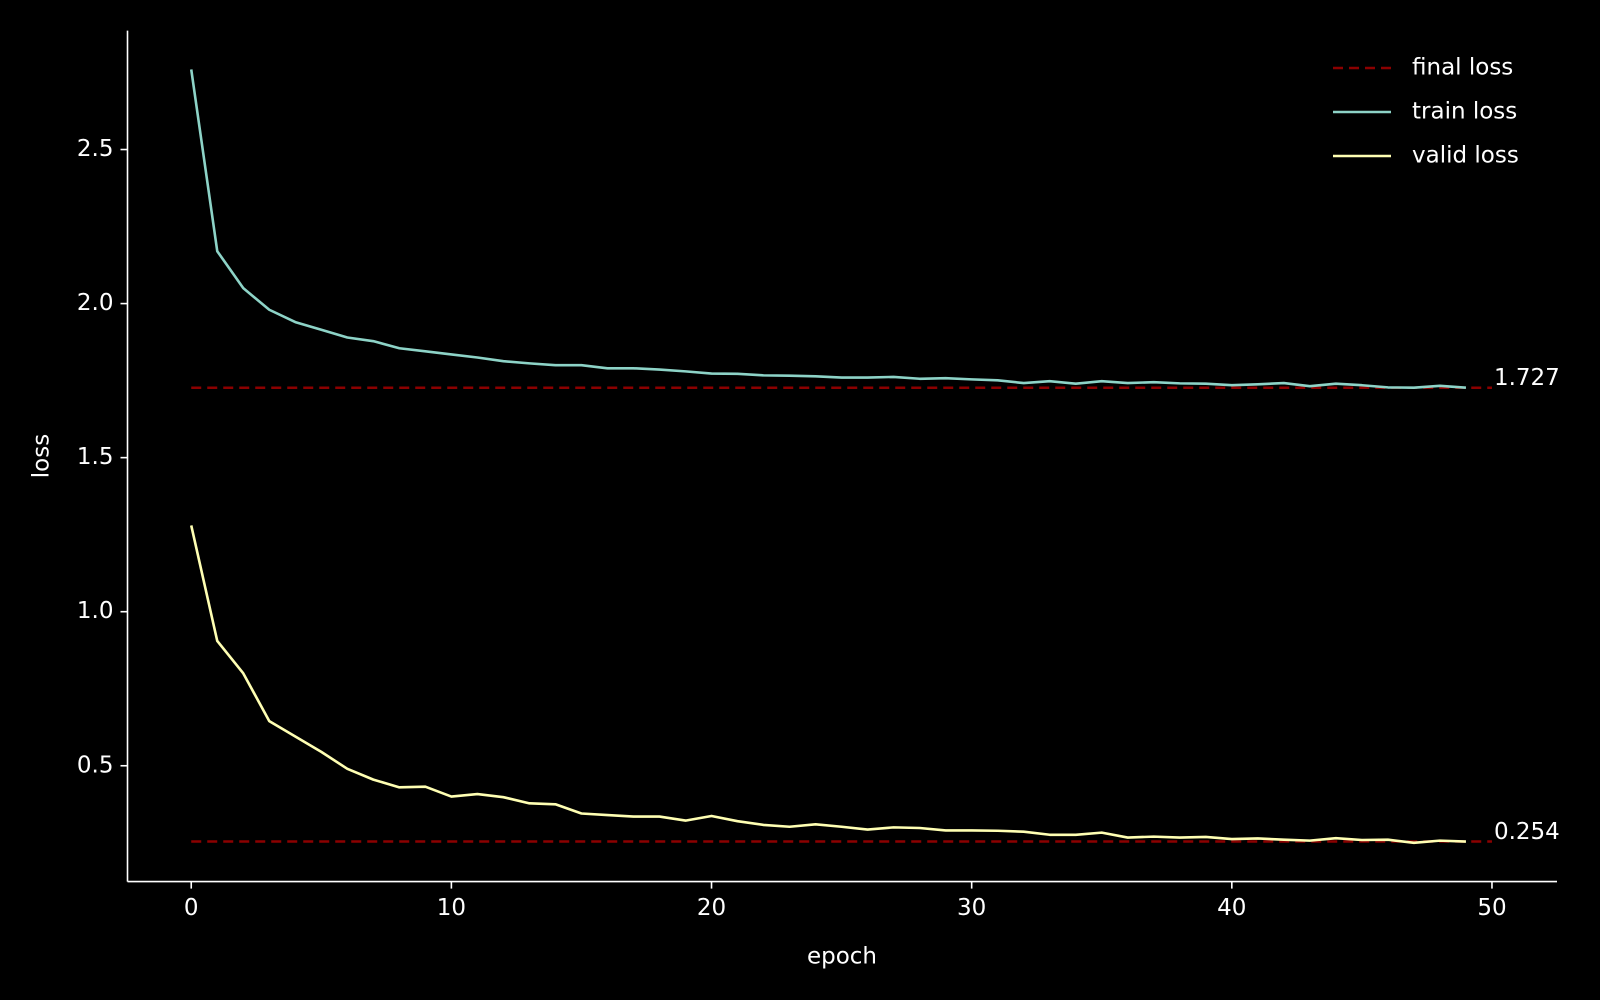 This screenshot has height=1000, width=1600. Describe the element at coordinates (95, 765) in the screenshot. I see `y-tick-label: 0.5` at that location.